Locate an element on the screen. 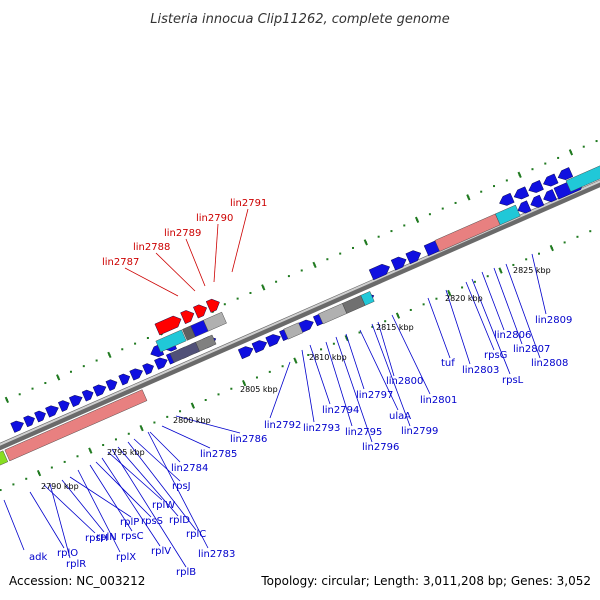 This screenshot has height=600, width=600. gene-label: adk is located at coordinates (38, 557).